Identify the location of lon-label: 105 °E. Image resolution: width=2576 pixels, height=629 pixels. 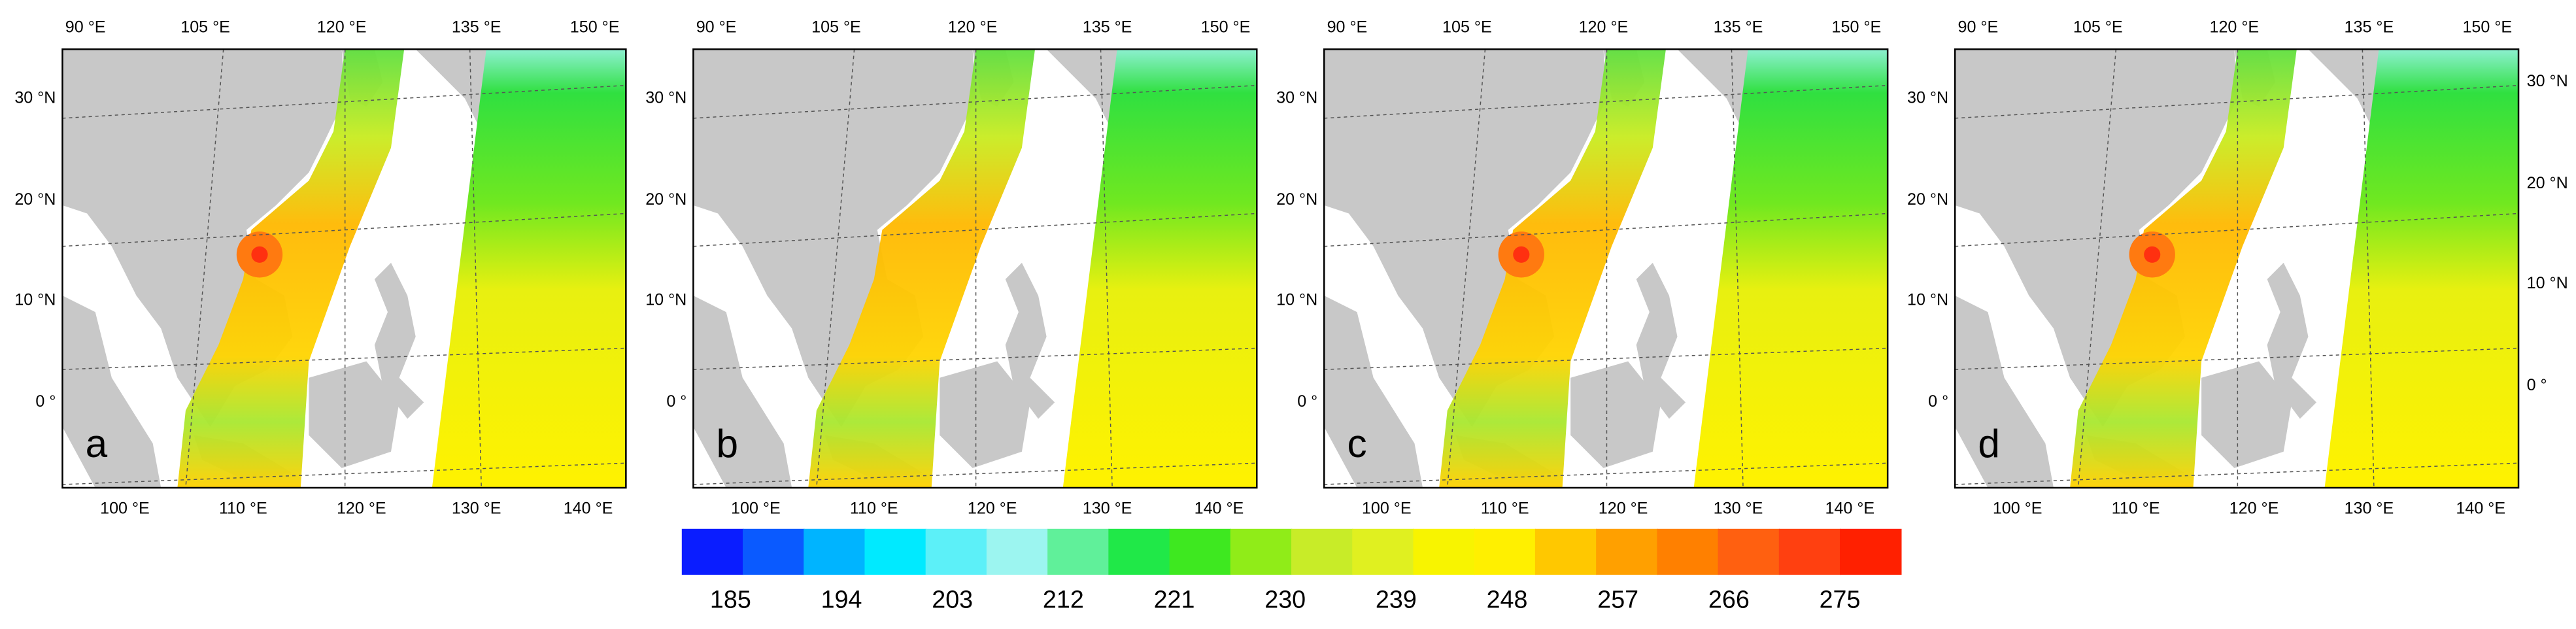
(1467, 27).